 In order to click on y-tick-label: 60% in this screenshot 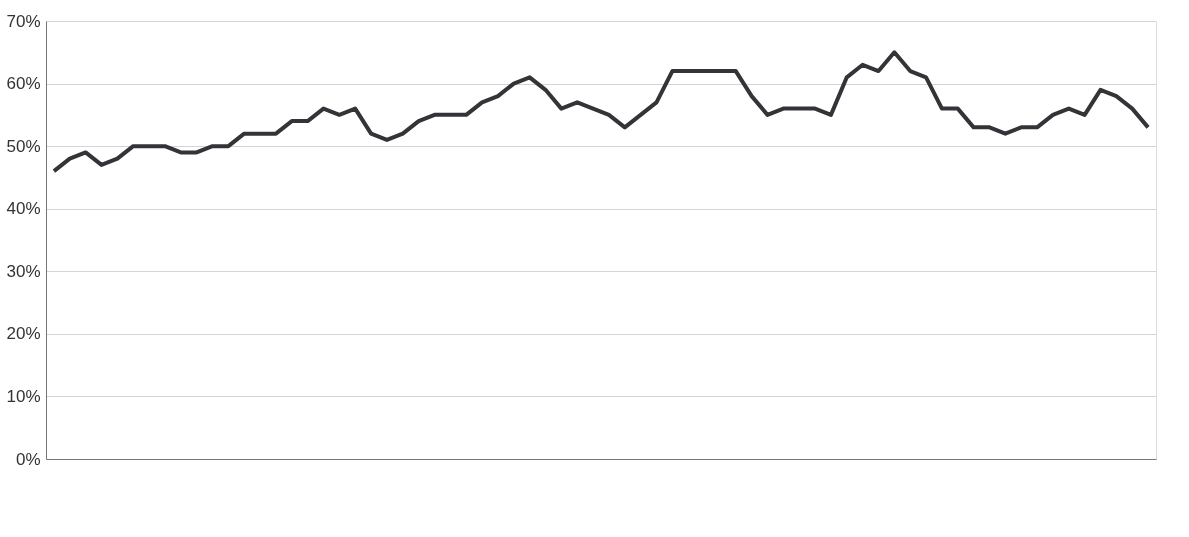, I will do `click(23, 84)`.